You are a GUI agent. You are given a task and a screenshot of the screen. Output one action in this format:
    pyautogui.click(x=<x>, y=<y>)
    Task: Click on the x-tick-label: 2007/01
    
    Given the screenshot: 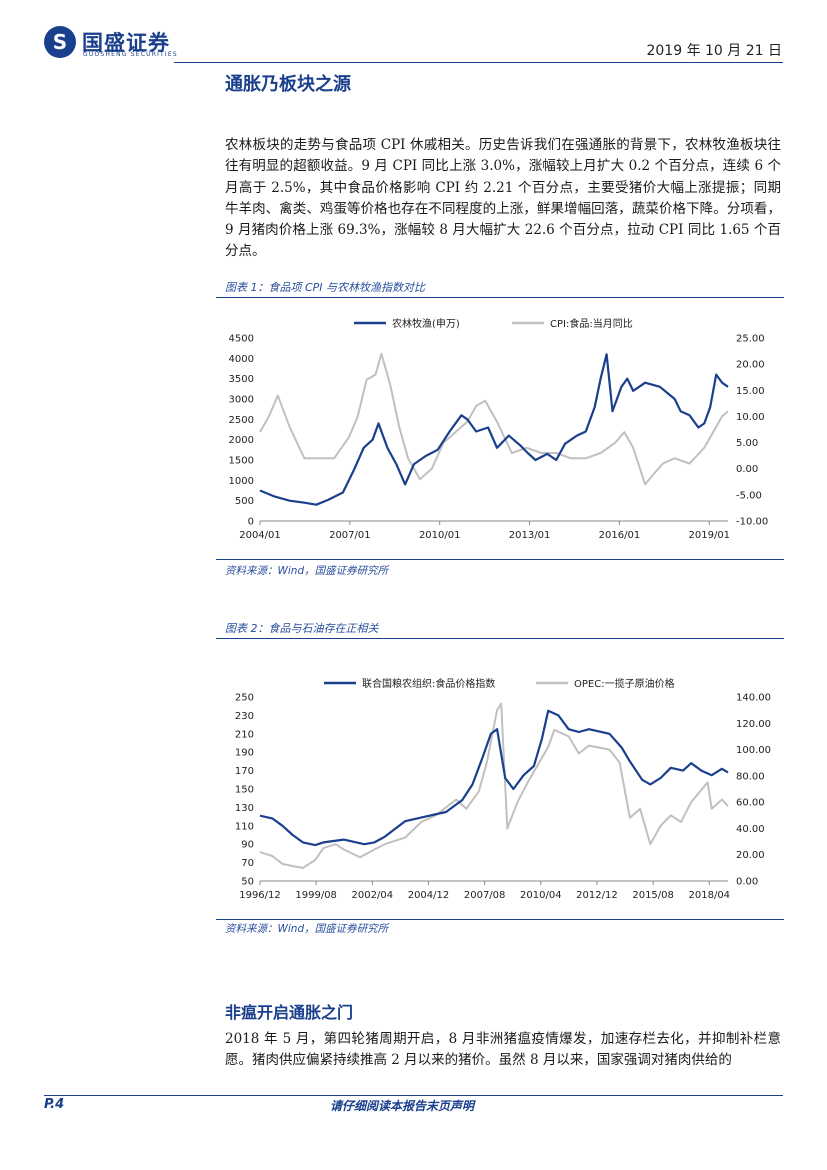 What is the action you would take?
    pyautogui.click(x=350, y=535)
    